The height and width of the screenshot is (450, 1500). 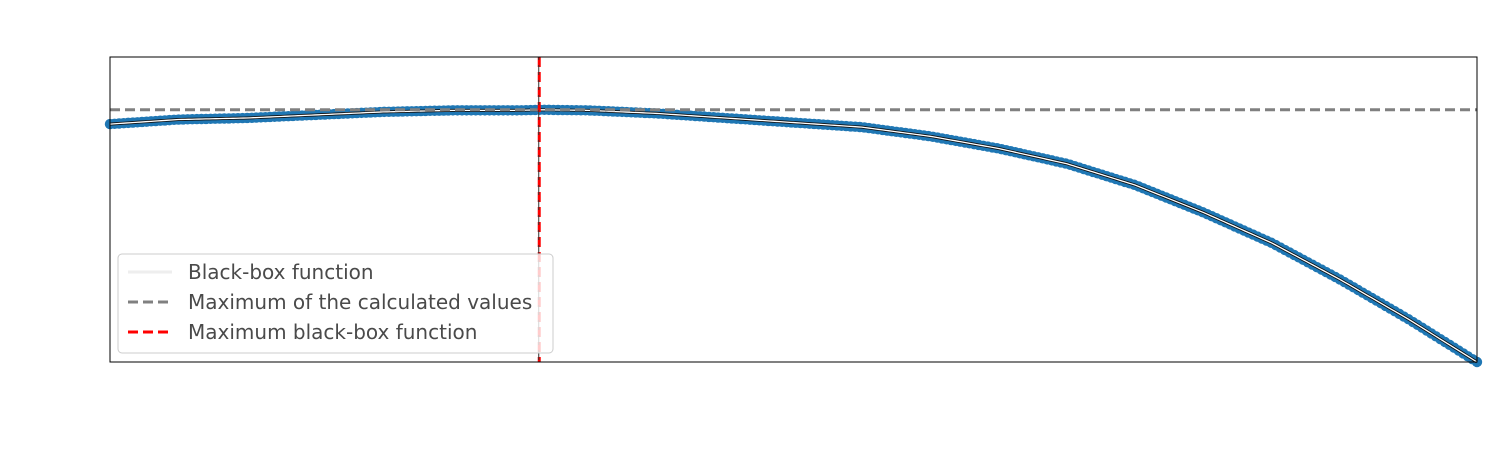 I want to click on legend-box, so click(x=335, y=303).